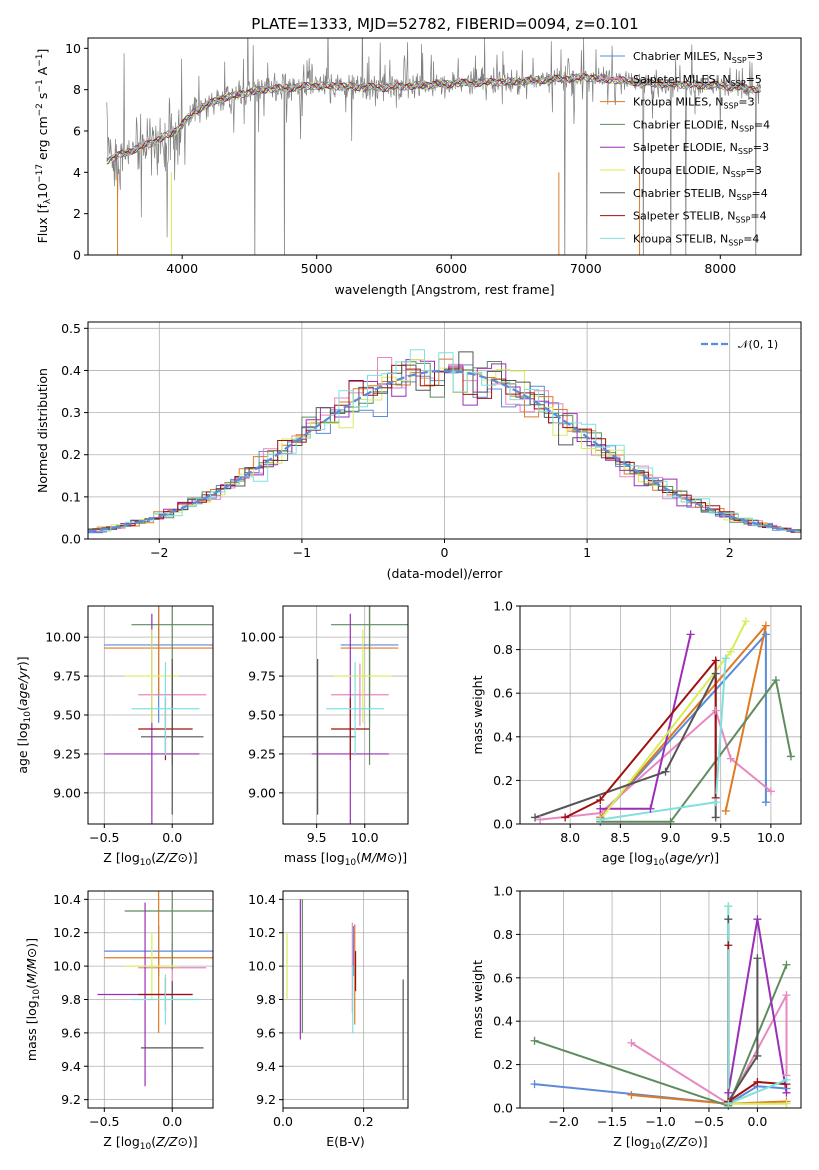  What do you see at coordinates (444, 451) in the screenshot?
I see `normal-reference-curve` at bounding box center [444, 451].